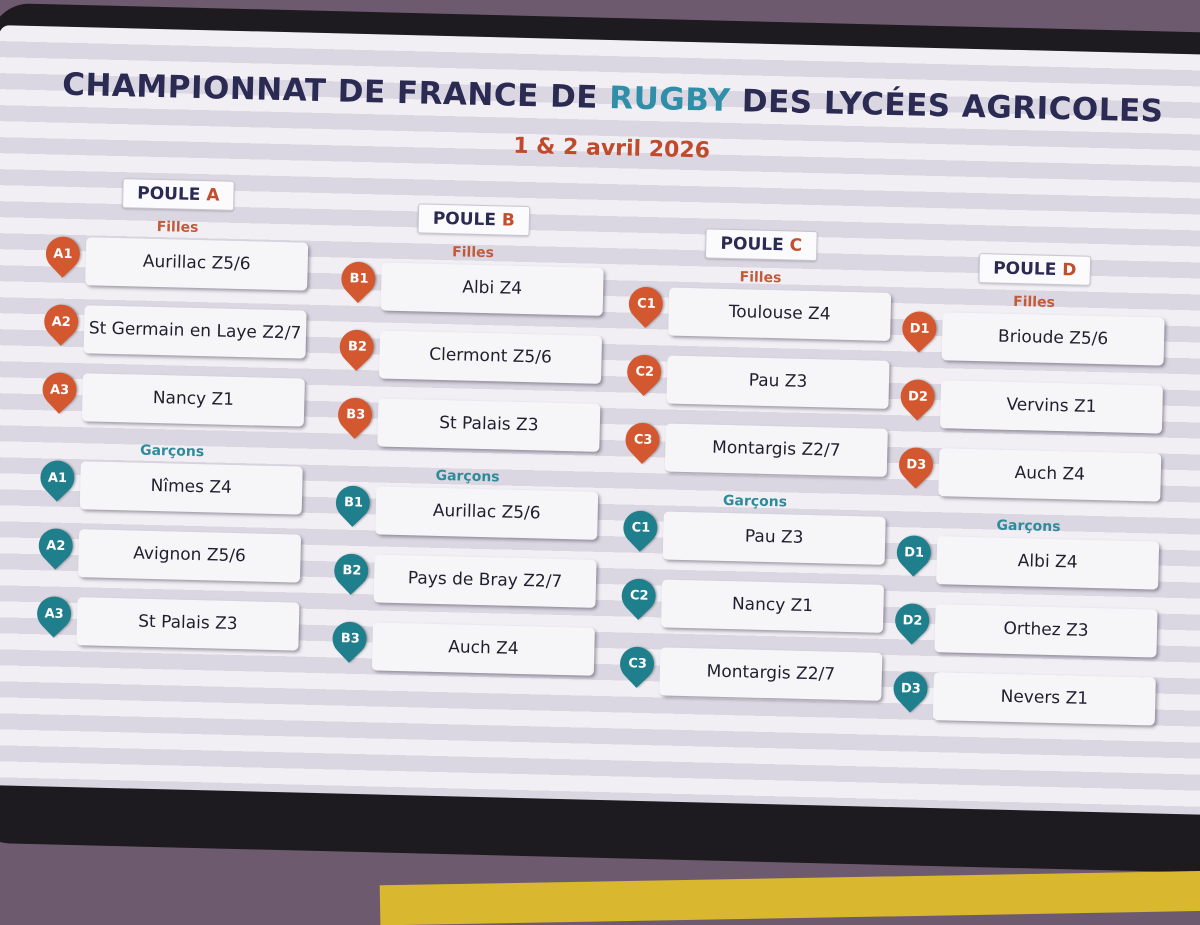  I want to click on list-item: C2 Pau Z3, so click(755, 380).